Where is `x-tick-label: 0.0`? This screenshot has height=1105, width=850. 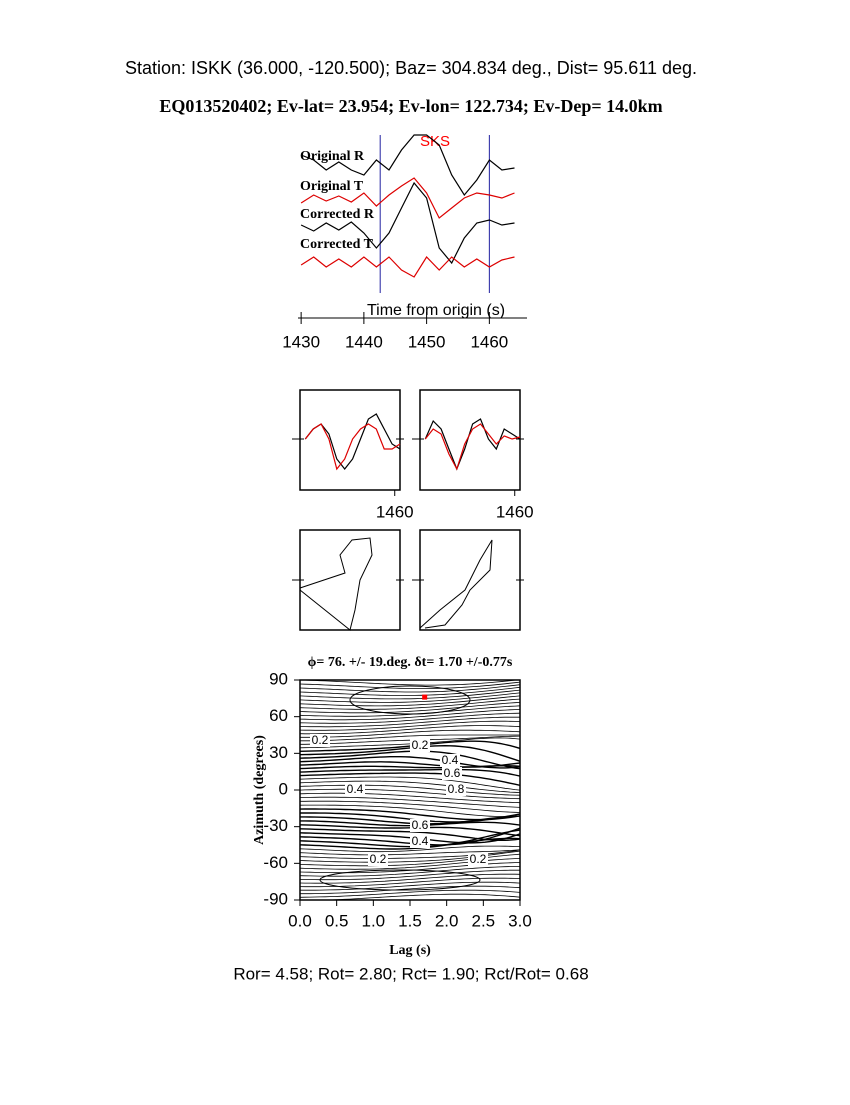 x-tick-label: 0.0 is located at coordinates (300, 920).